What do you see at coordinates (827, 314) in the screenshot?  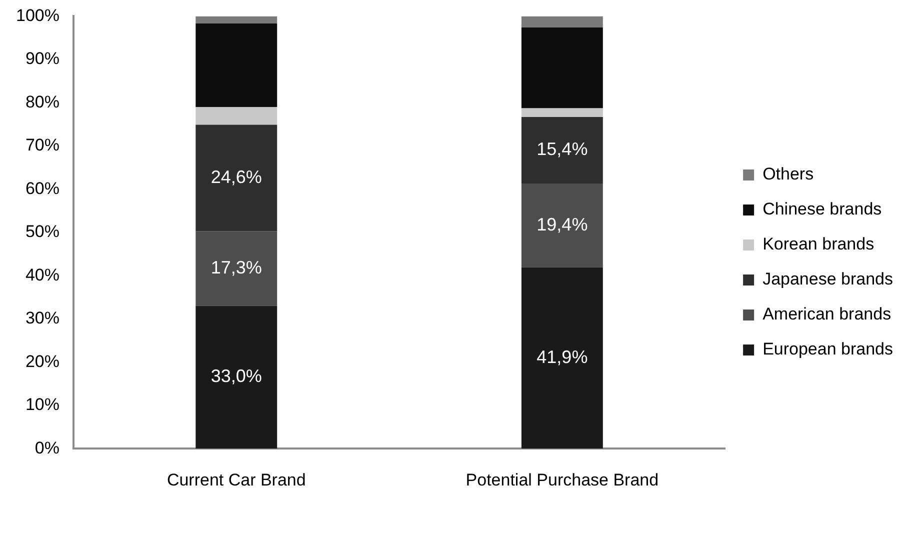 I see `legend-label: American brands` at bounding box center [827, 314].